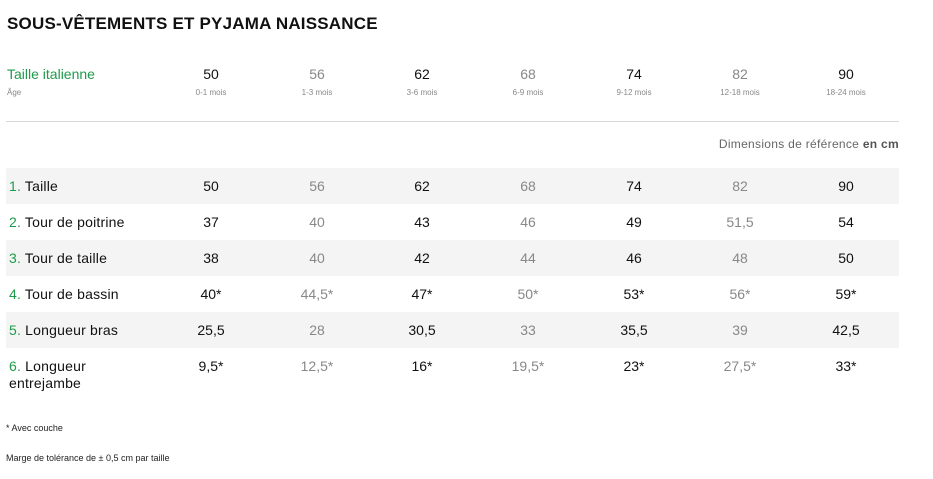 This screenshot has width=933, height=479. What do you see at coordinates (452, 121) in the screenshot?
I see `header-divider` at bounding box center [452, 121].